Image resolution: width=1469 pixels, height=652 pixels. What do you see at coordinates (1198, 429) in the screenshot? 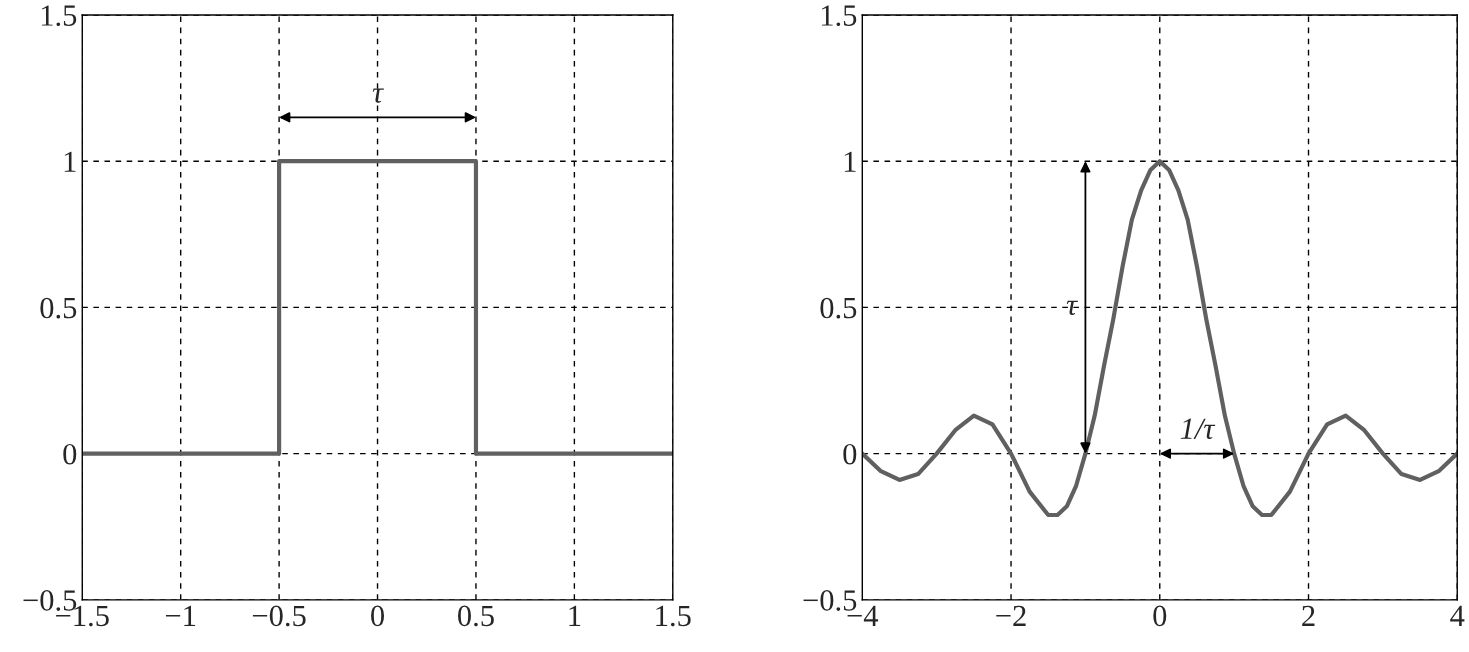
I see `annotation: 1/τ` at bounding box center [1198, 429].